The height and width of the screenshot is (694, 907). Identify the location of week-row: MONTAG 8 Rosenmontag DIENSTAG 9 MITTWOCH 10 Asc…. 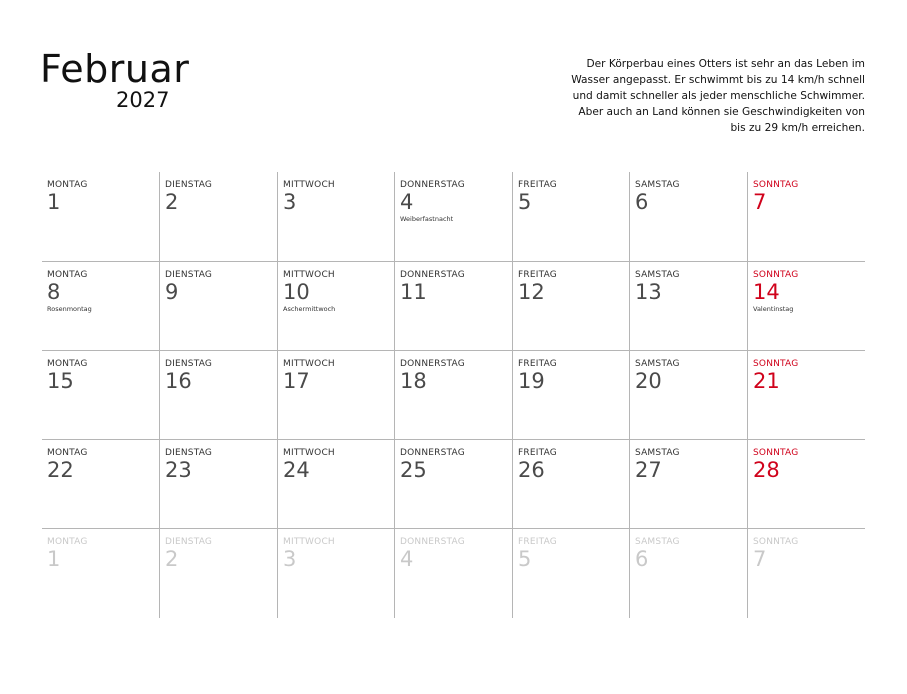
(453, 306).